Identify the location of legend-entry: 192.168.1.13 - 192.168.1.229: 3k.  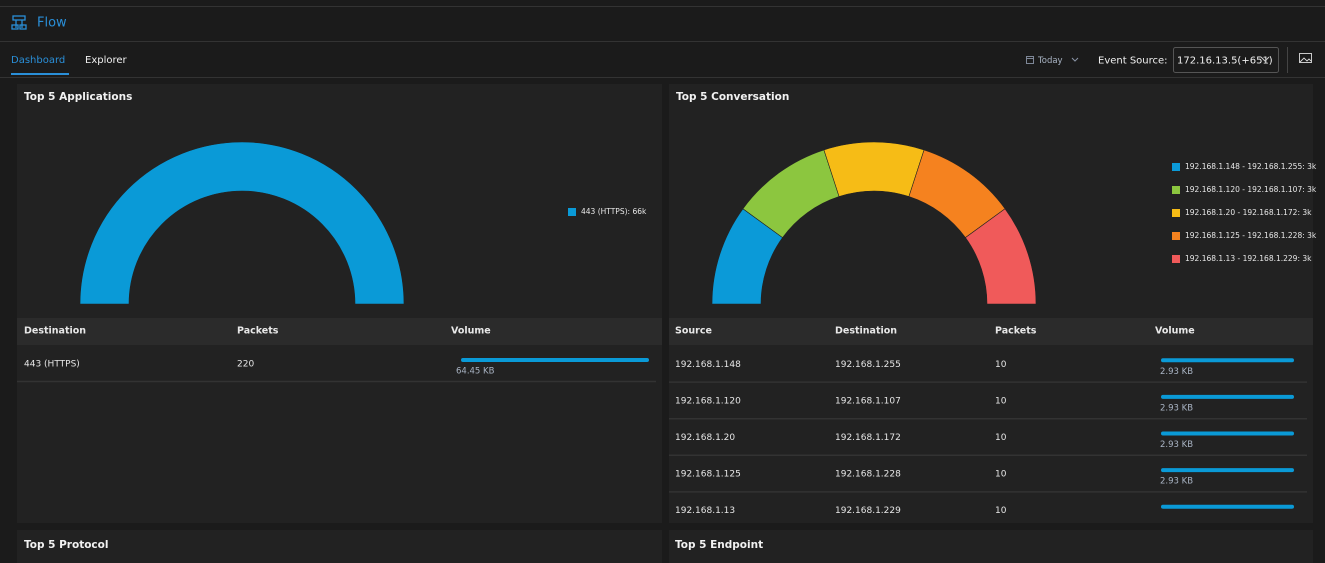
(1248, 258).